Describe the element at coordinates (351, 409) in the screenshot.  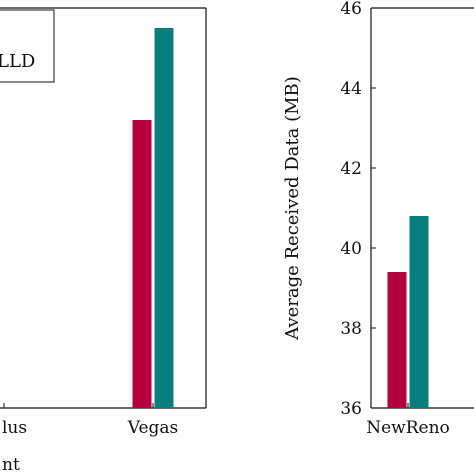
I see `y-tick-label: 36` at that location.